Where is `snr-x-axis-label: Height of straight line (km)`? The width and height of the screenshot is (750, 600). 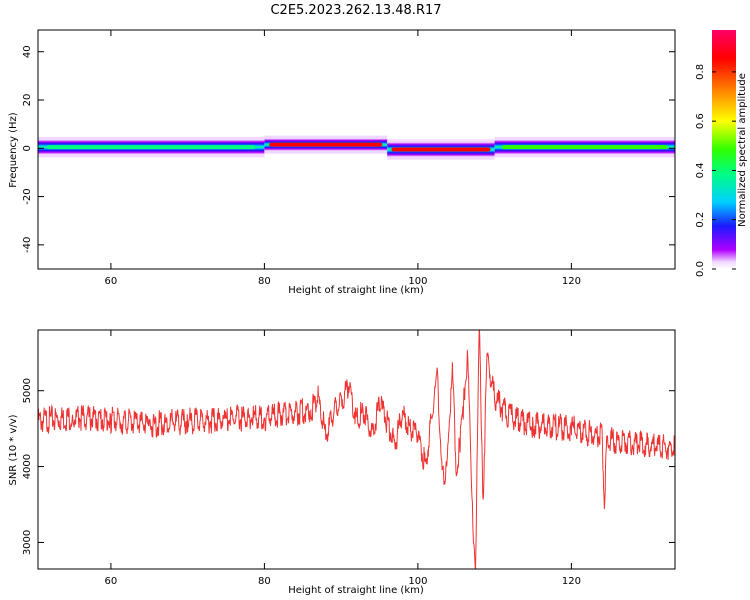 snr-x-axis-label: Height of straight line (km) is located at coordinates (356, 590).